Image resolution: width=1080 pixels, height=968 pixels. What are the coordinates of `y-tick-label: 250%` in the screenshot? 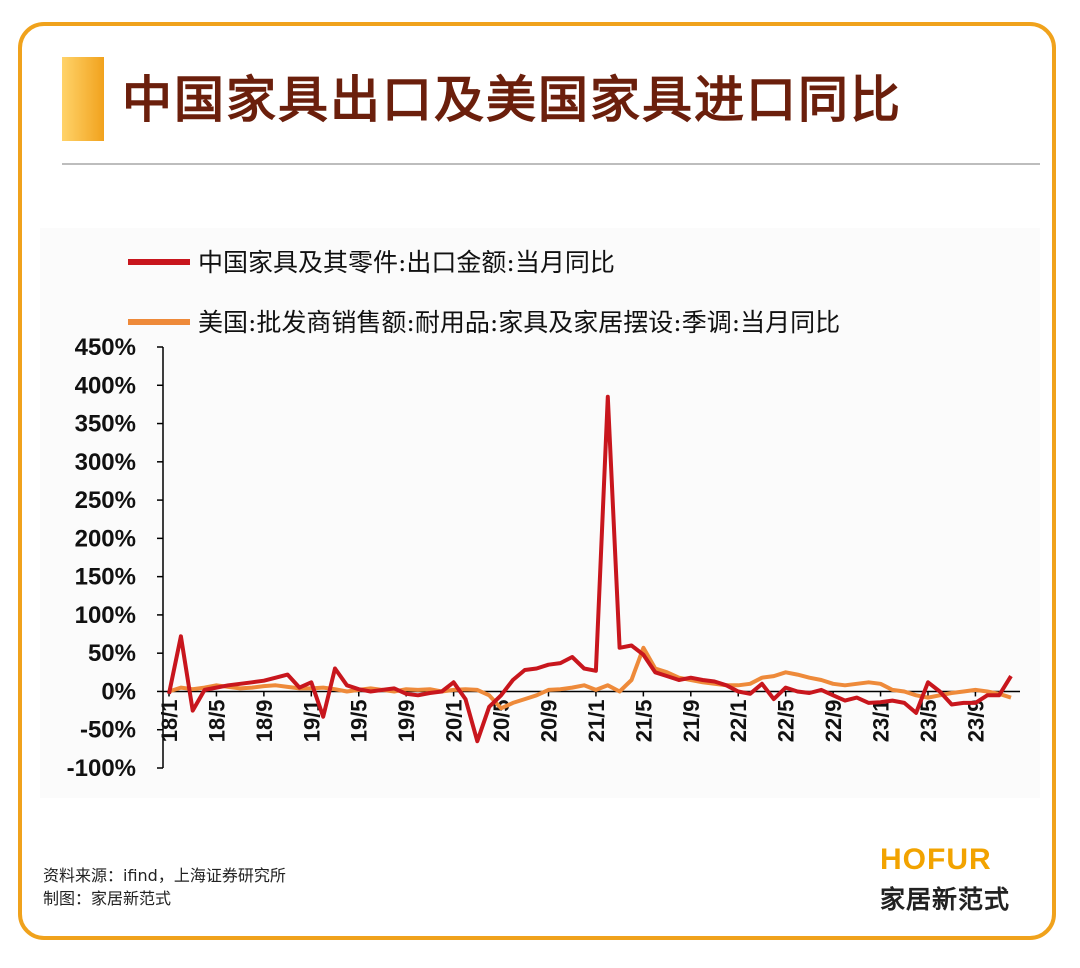 It's located at (105, 500).